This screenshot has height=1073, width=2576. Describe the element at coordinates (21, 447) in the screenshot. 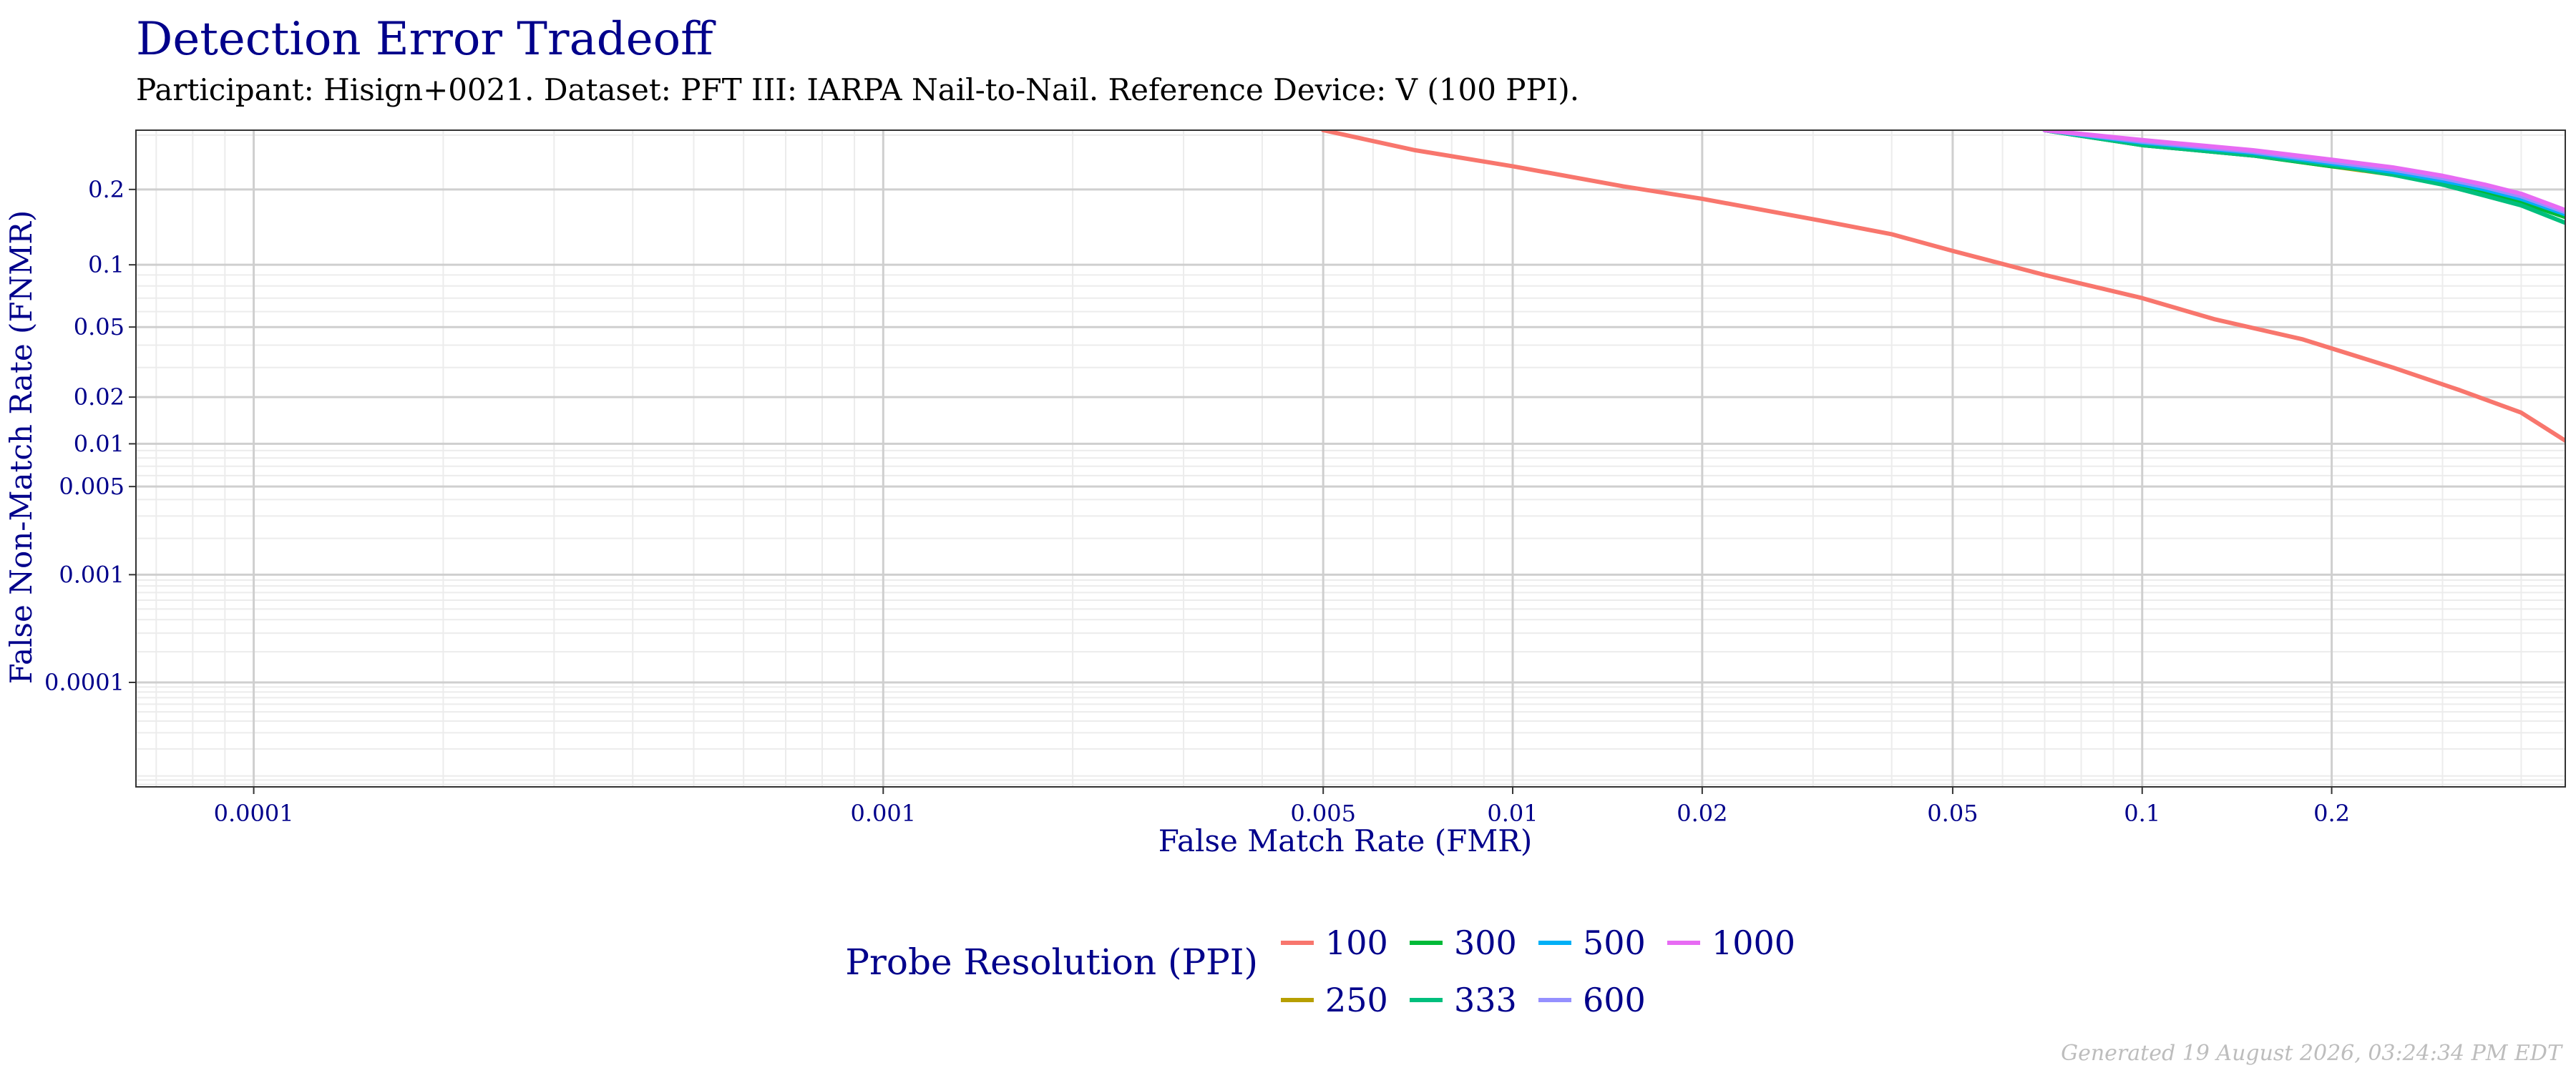

I see `y-axis-label: False Non-Match Rate (FNMR)` at that location.